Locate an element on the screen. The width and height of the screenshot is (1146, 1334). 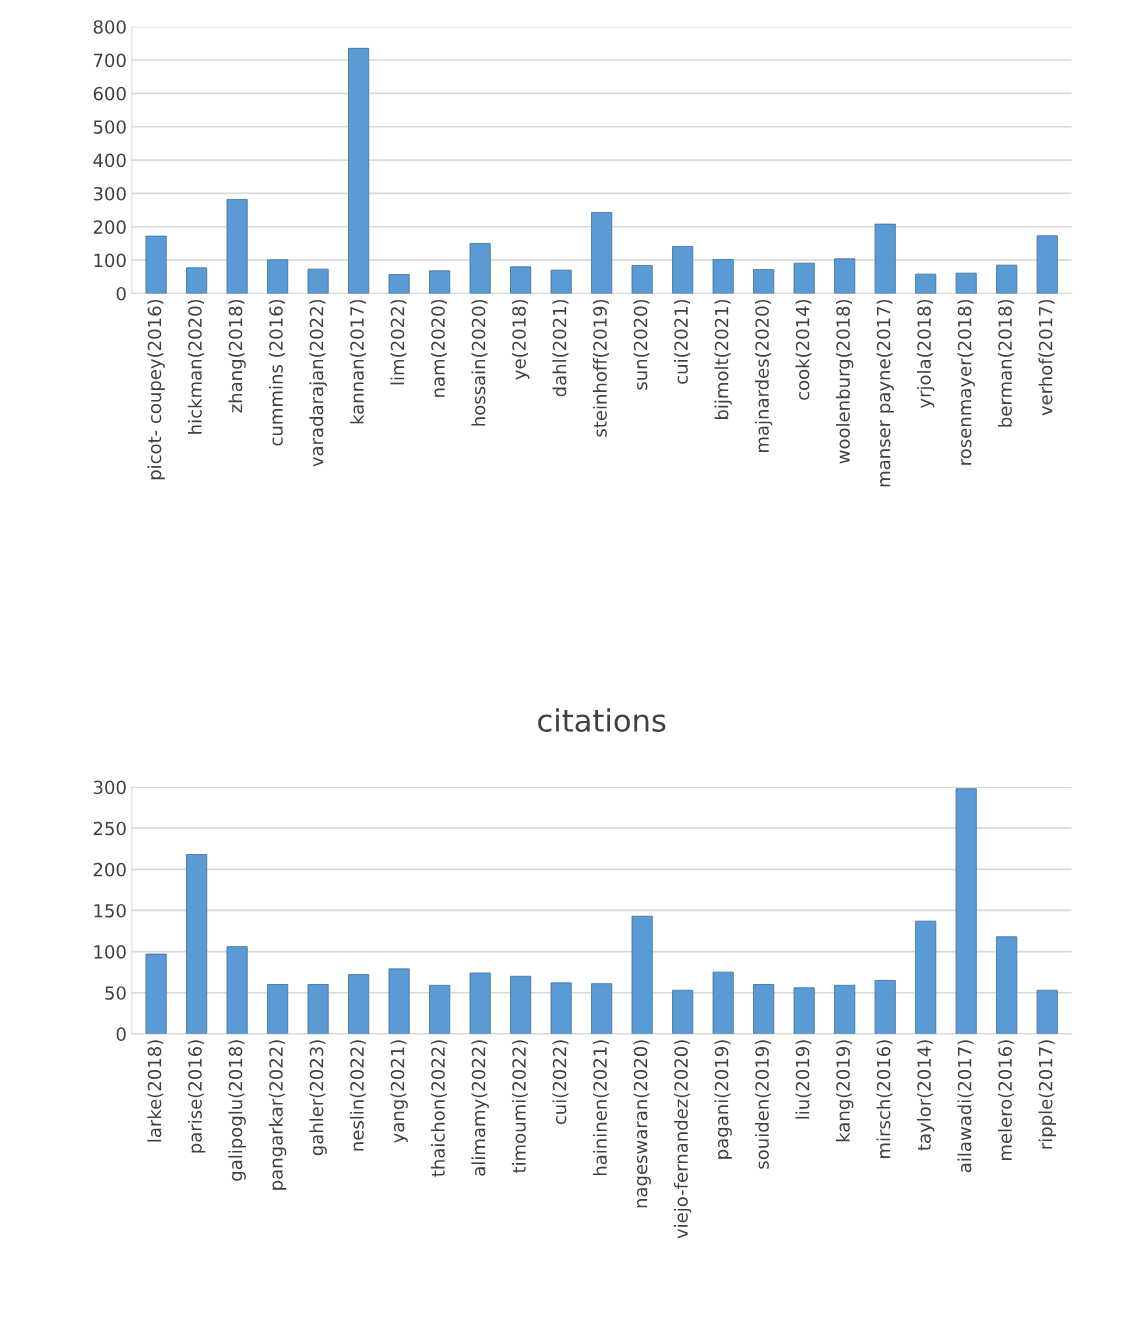
x-tick-label: pangarkar(2022) is located at coordinates (277, 1115).